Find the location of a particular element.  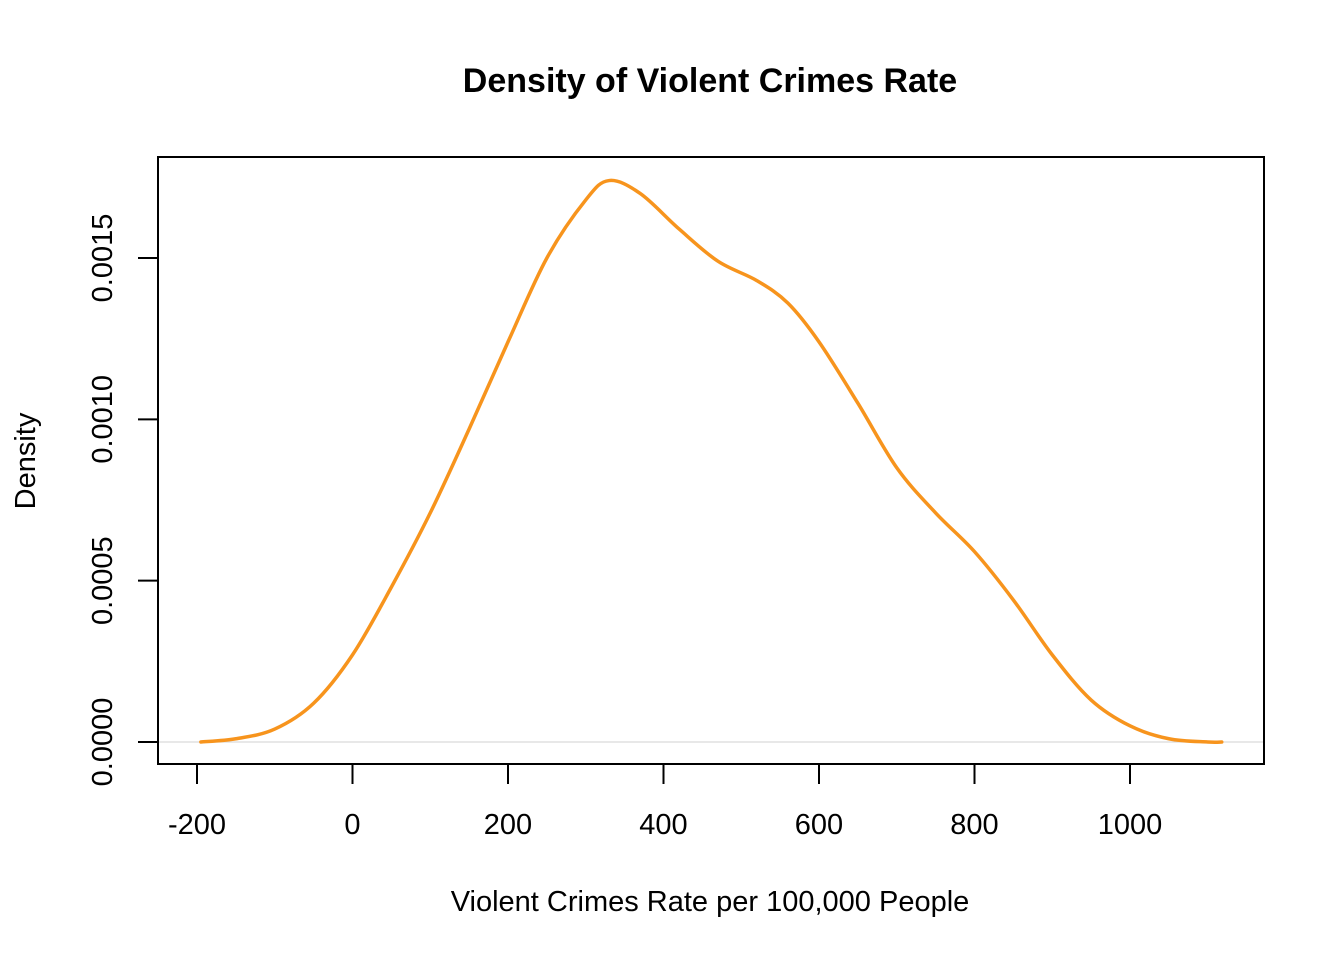

x-tick-label: 400 is located at coordinates (663, 825).